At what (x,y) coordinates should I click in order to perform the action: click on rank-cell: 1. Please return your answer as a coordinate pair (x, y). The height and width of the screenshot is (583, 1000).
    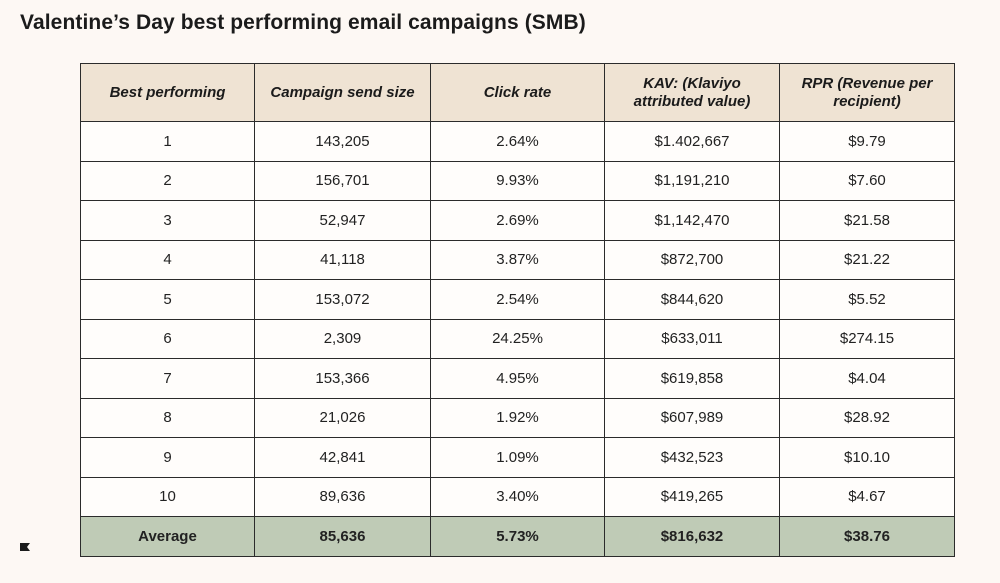
    Looking at the image, I should click on (167, 141).